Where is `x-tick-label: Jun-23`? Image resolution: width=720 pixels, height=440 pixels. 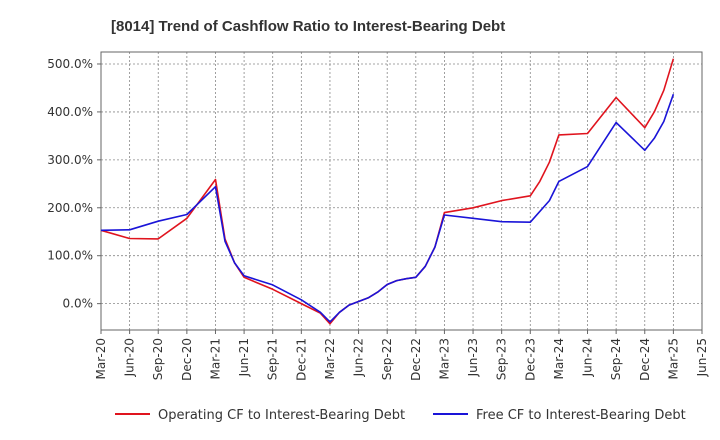
x-tick-label: Jun-23 is located at coordinates (473, 357).